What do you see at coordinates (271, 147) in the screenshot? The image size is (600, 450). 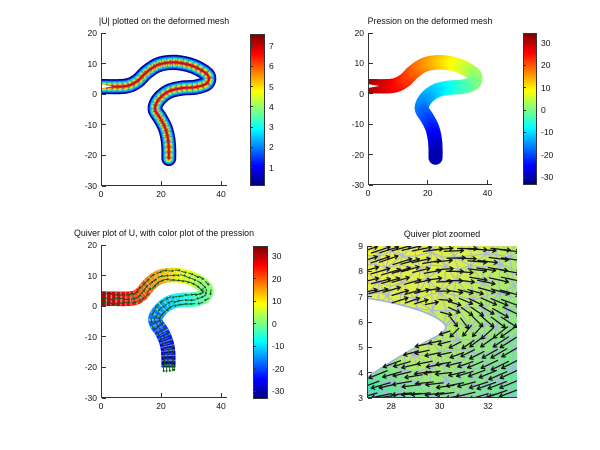 I see `colorbar-tick-label: 2` at bounding box center [271, 147].